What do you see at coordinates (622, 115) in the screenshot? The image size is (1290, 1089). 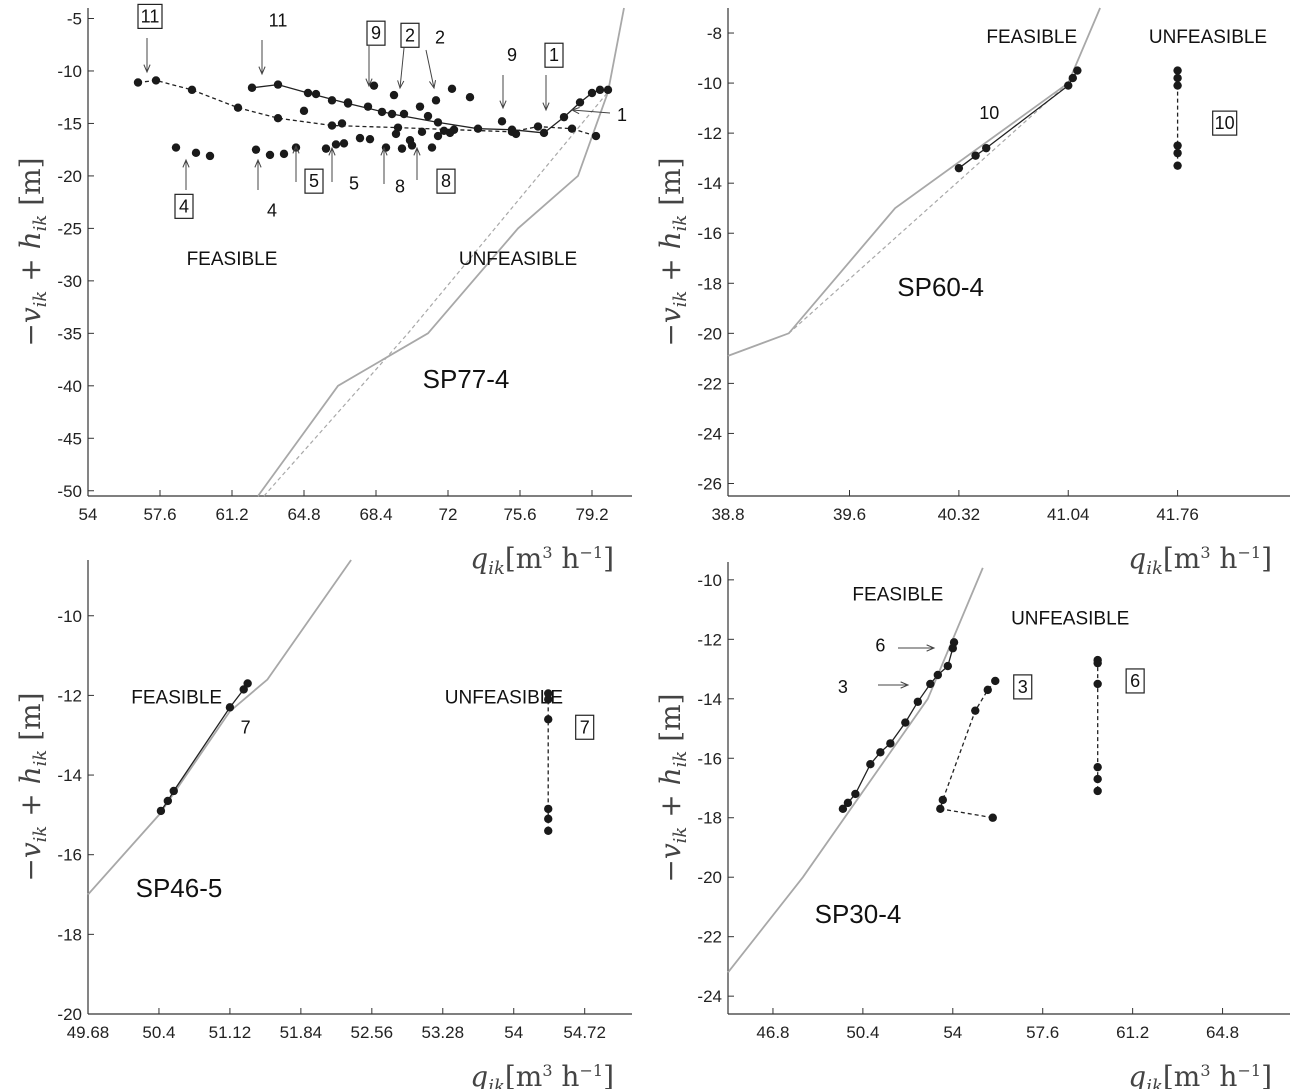 I see `annotation-label: 1` at bounding box center [622, 115].